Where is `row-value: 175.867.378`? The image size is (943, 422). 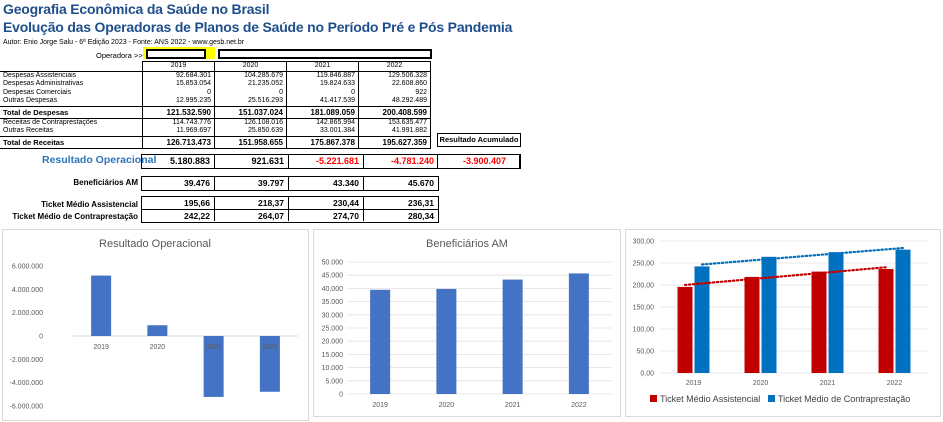
row-value: 175.867.378 is located at coordinates (322, 142).